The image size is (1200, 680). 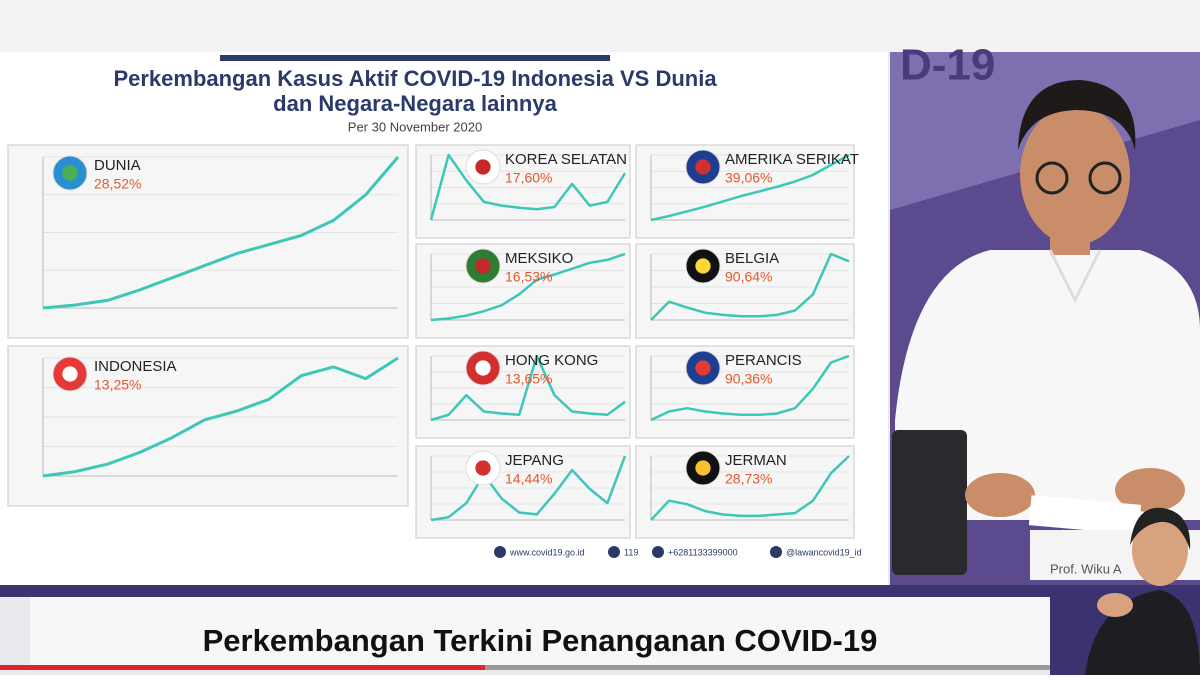 What do you see at coordinates (703, 552) in the screenshot?
I see `footer-text: +6281133399000` at bounding box center [703, 552].